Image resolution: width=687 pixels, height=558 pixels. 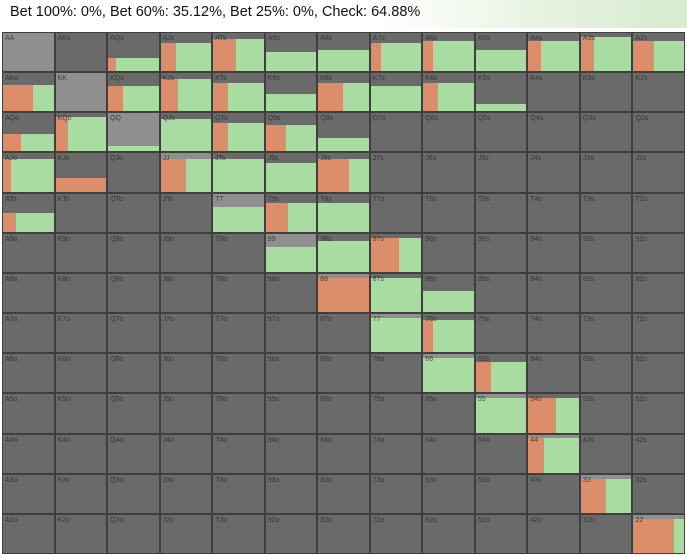 I want to click on hand-cell-AA: AA, so click(x=28, y=52).